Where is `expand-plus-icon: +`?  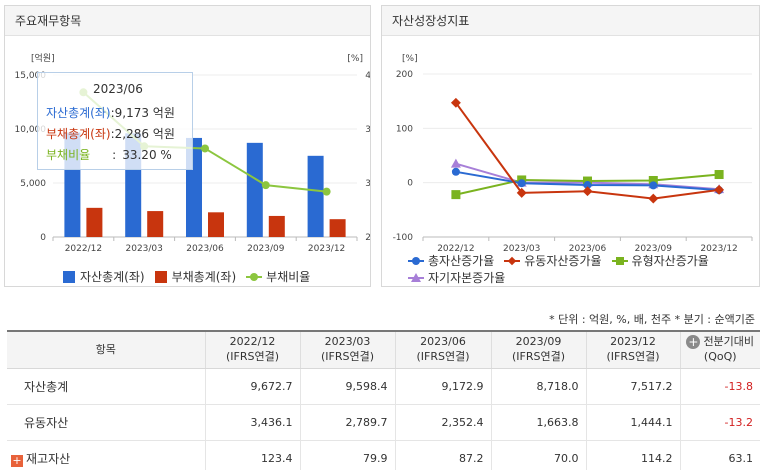
expand-plus-icon: + is located at coordinates (17, 460).